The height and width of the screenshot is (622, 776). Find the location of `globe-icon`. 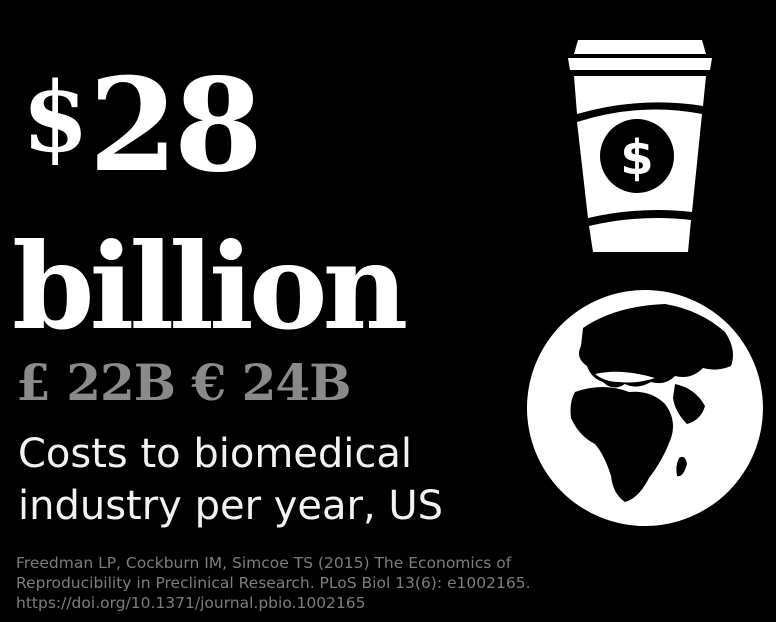

globe-icon is located at coordinates (646, 408).